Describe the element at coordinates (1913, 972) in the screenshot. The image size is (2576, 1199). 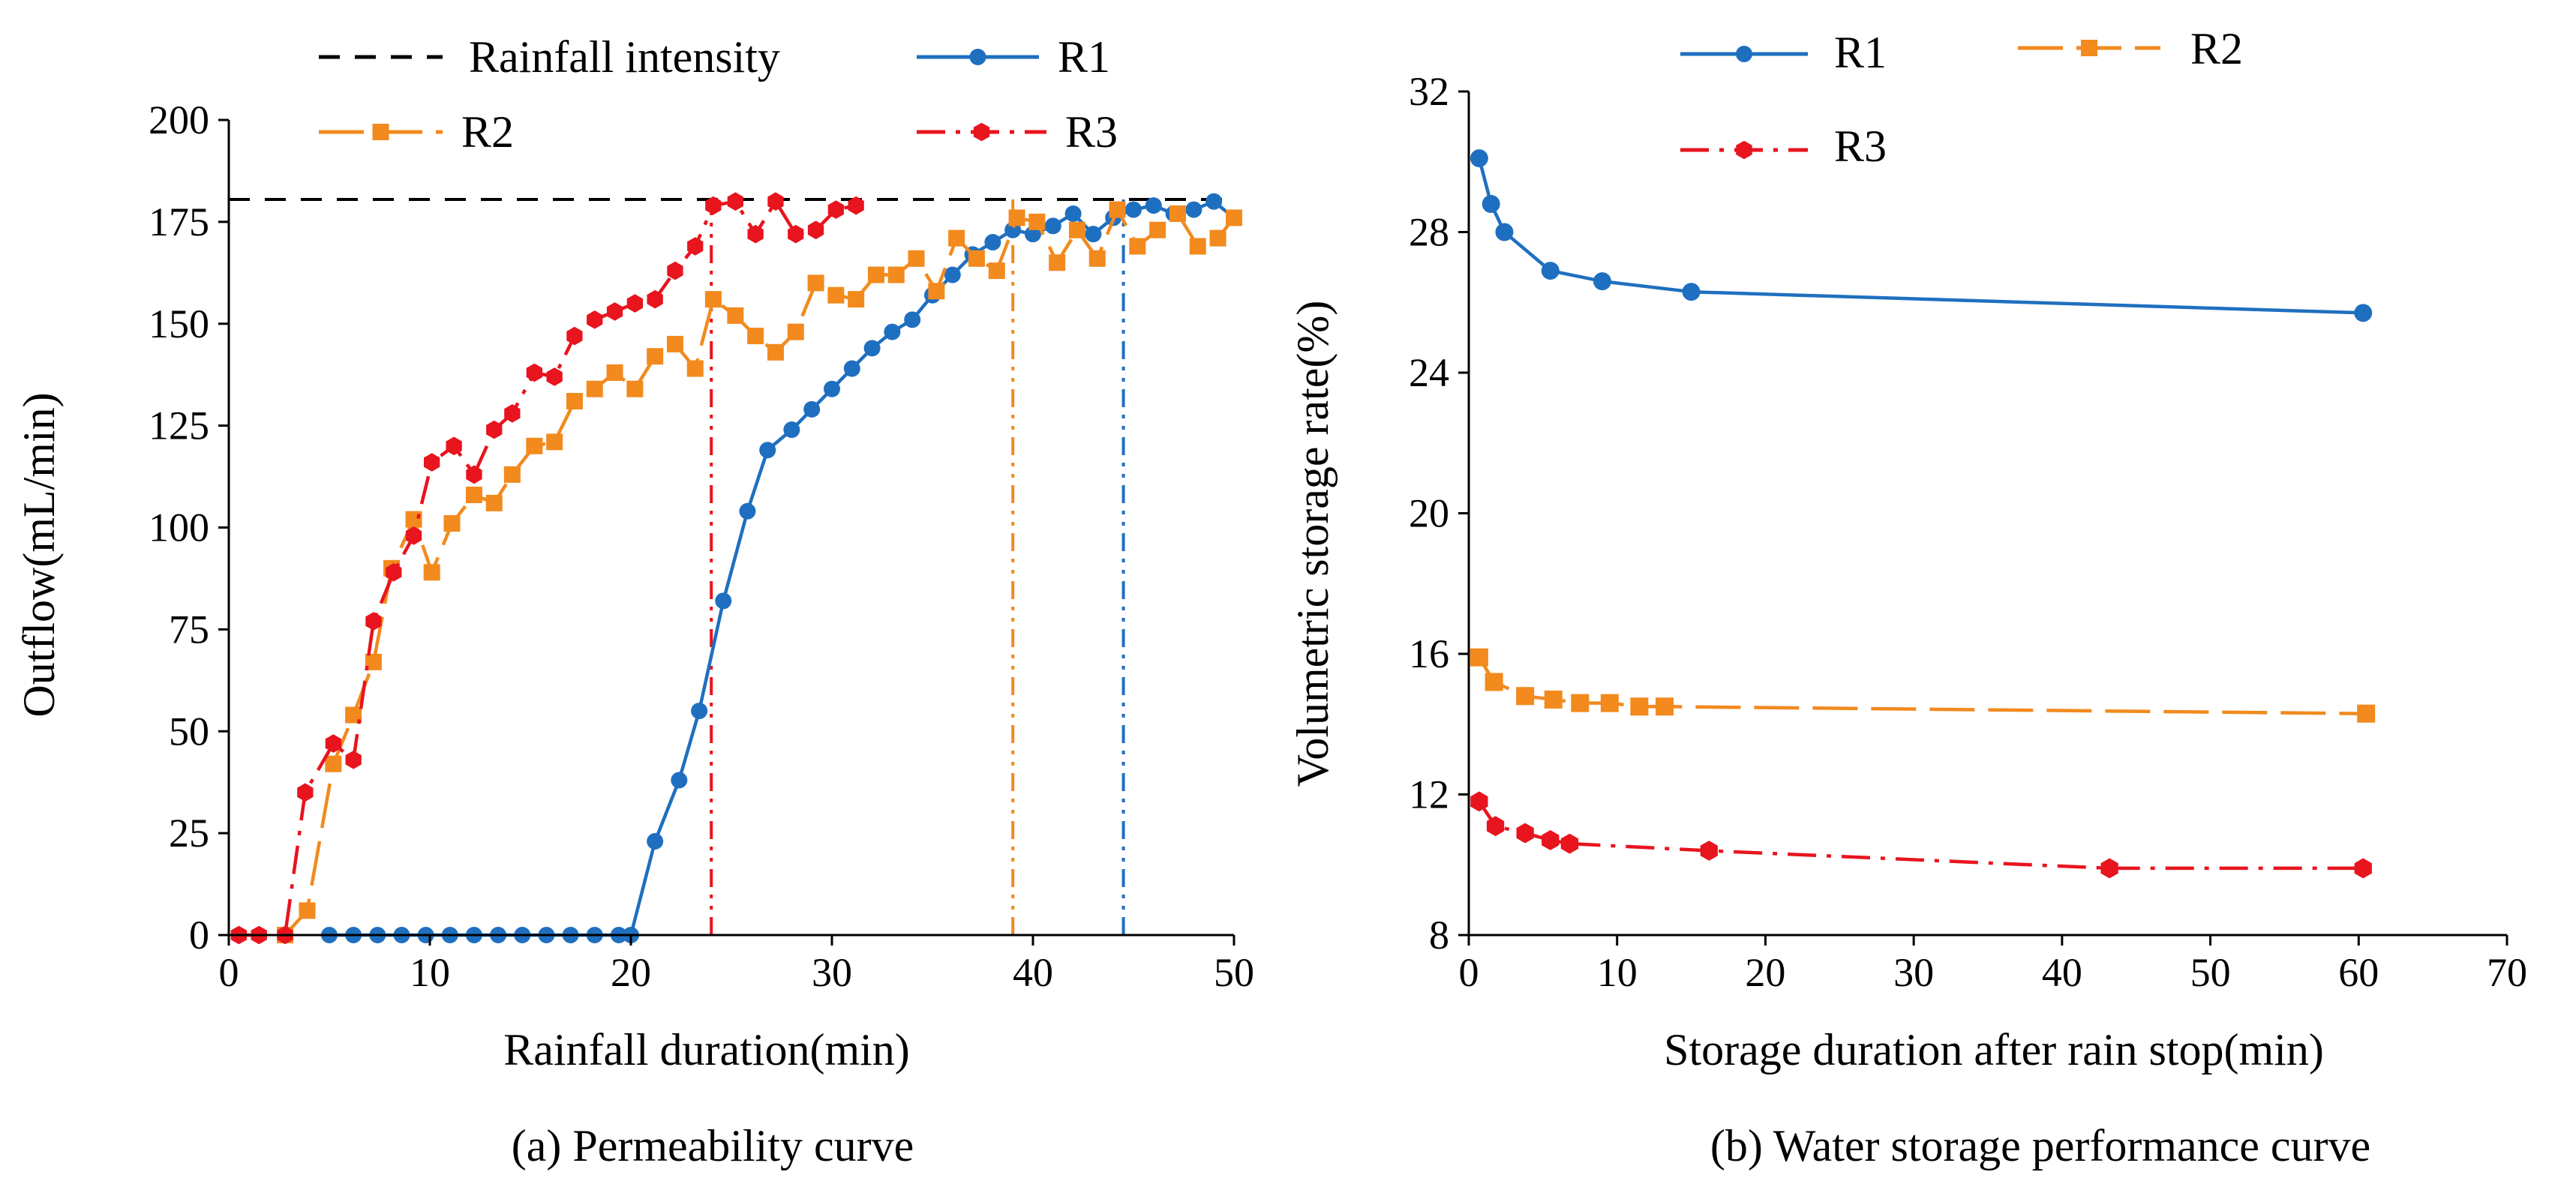
I see `b-x-tick-label: 30` at that location.